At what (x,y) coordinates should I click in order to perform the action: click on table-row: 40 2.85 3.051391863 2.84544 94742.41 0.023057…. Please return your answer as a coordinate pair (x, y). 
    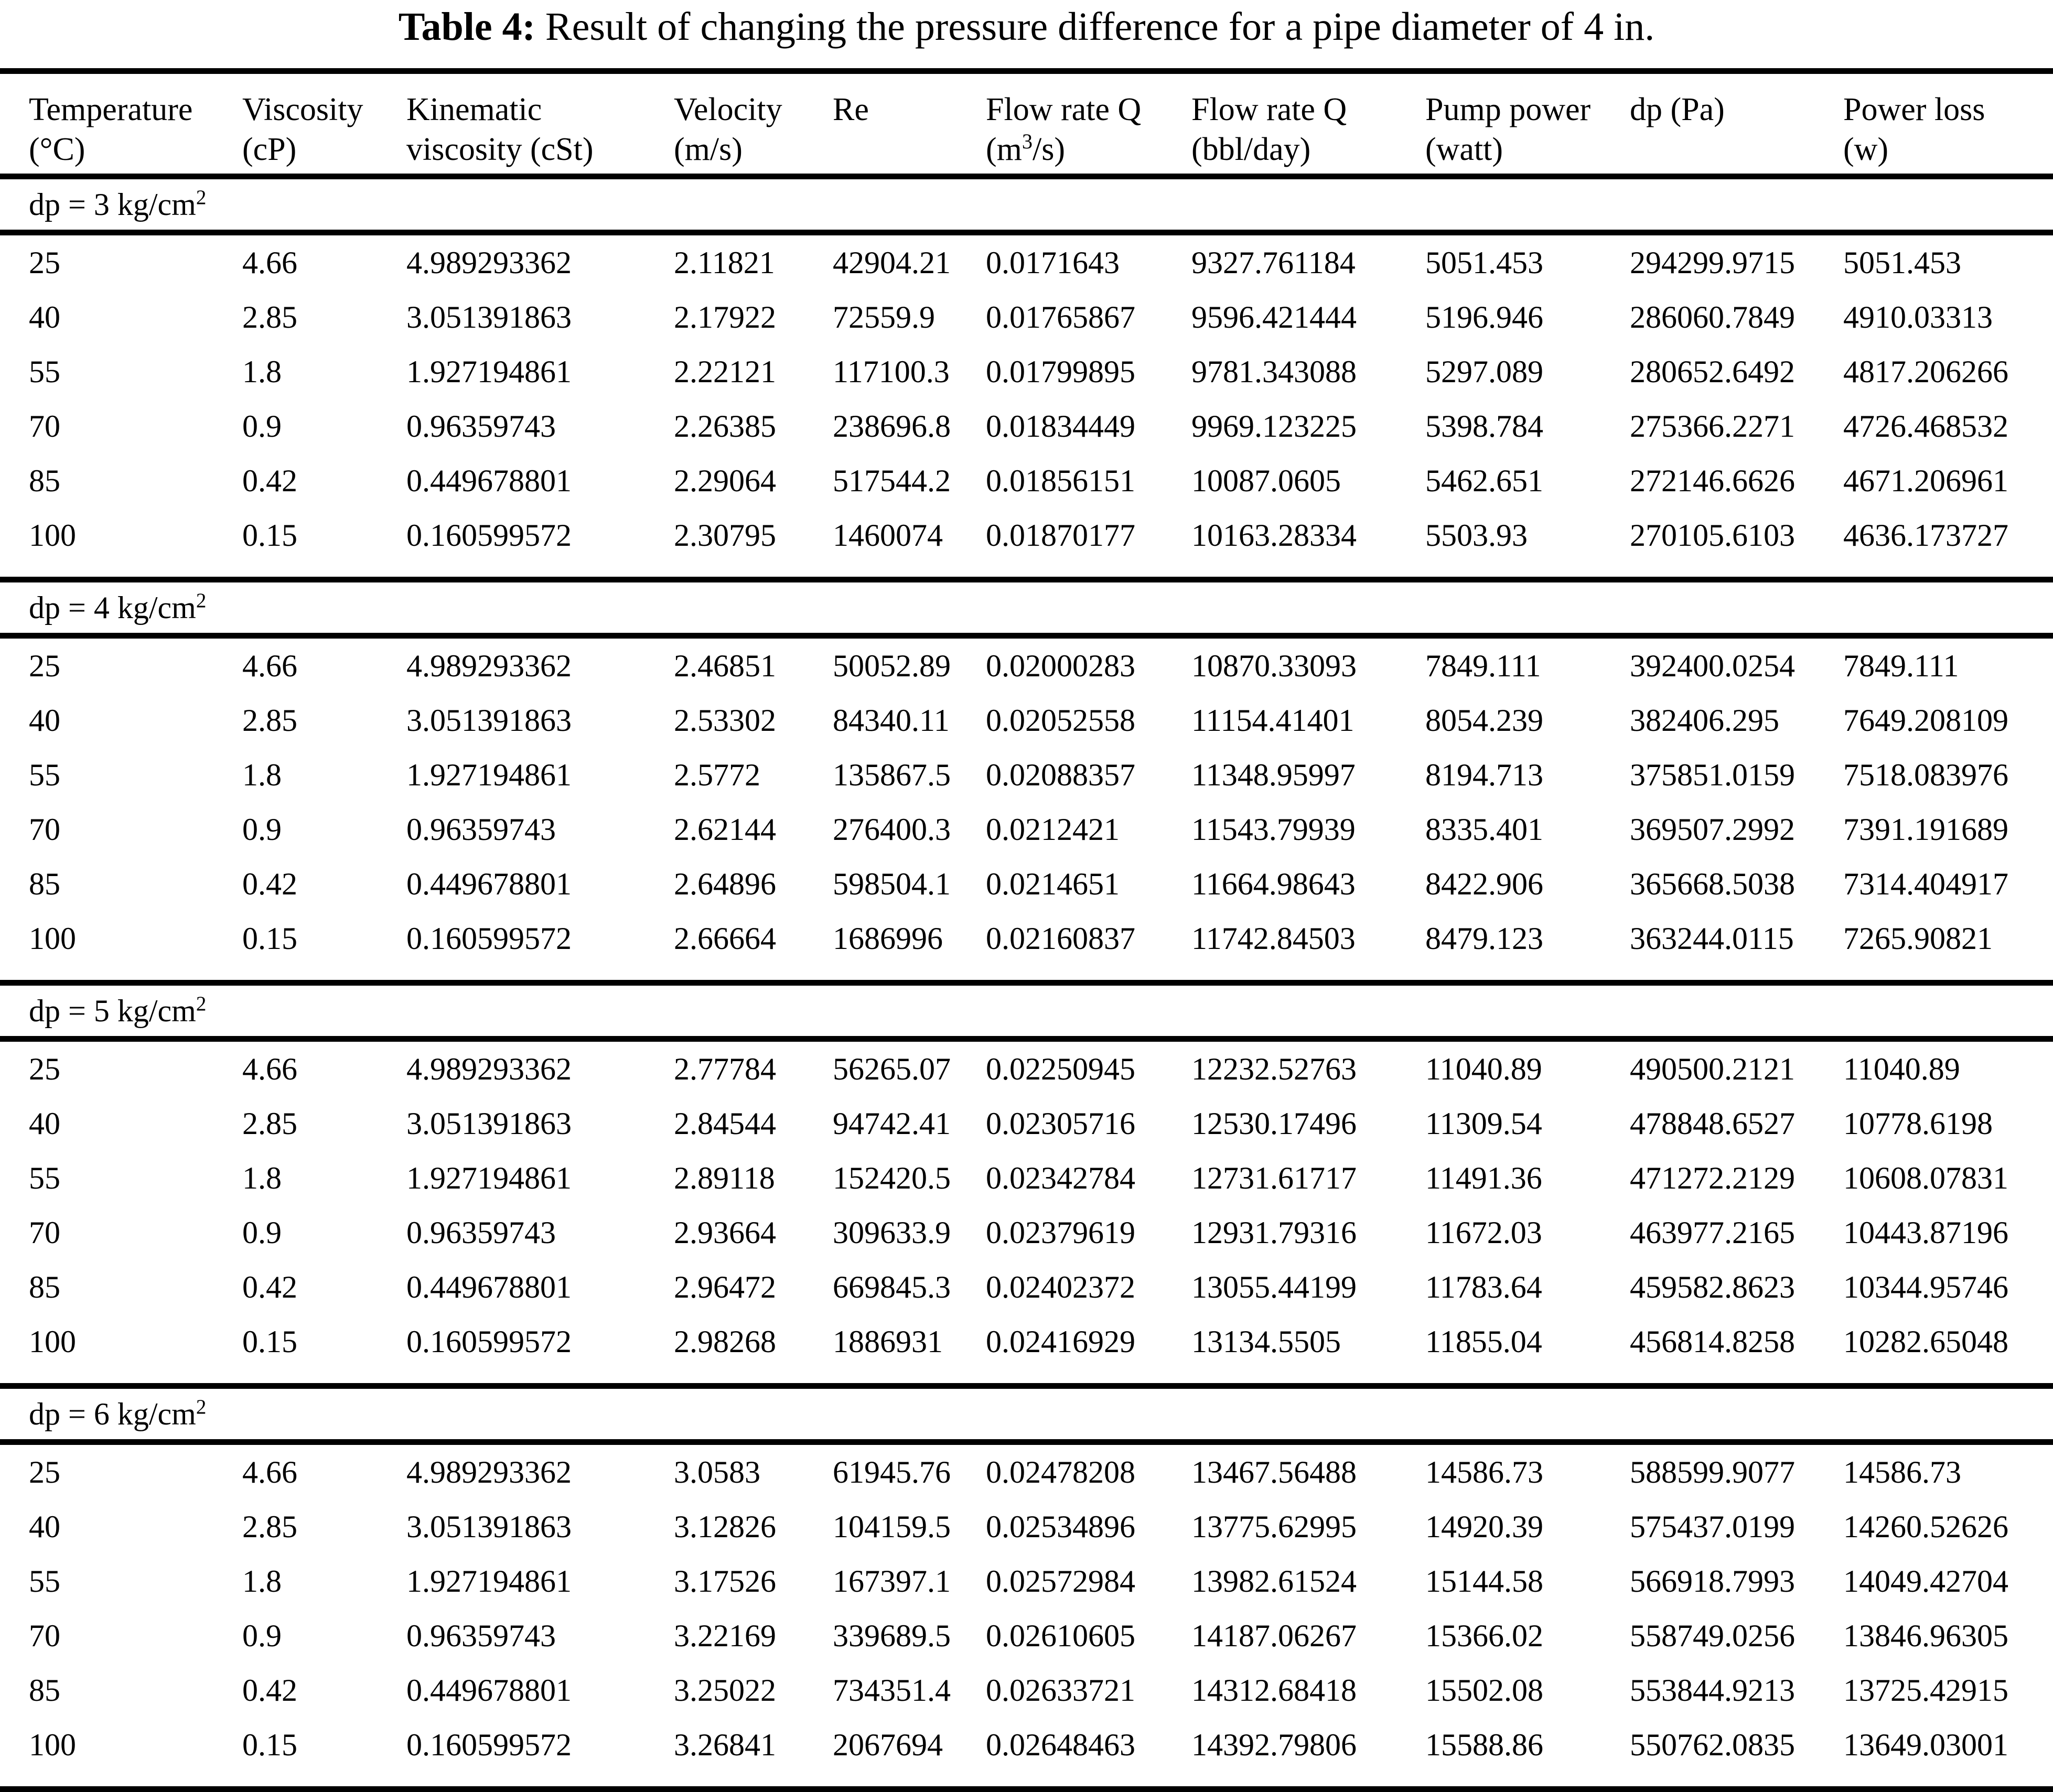
    Looking at the image, I should click on (1026, 1123).